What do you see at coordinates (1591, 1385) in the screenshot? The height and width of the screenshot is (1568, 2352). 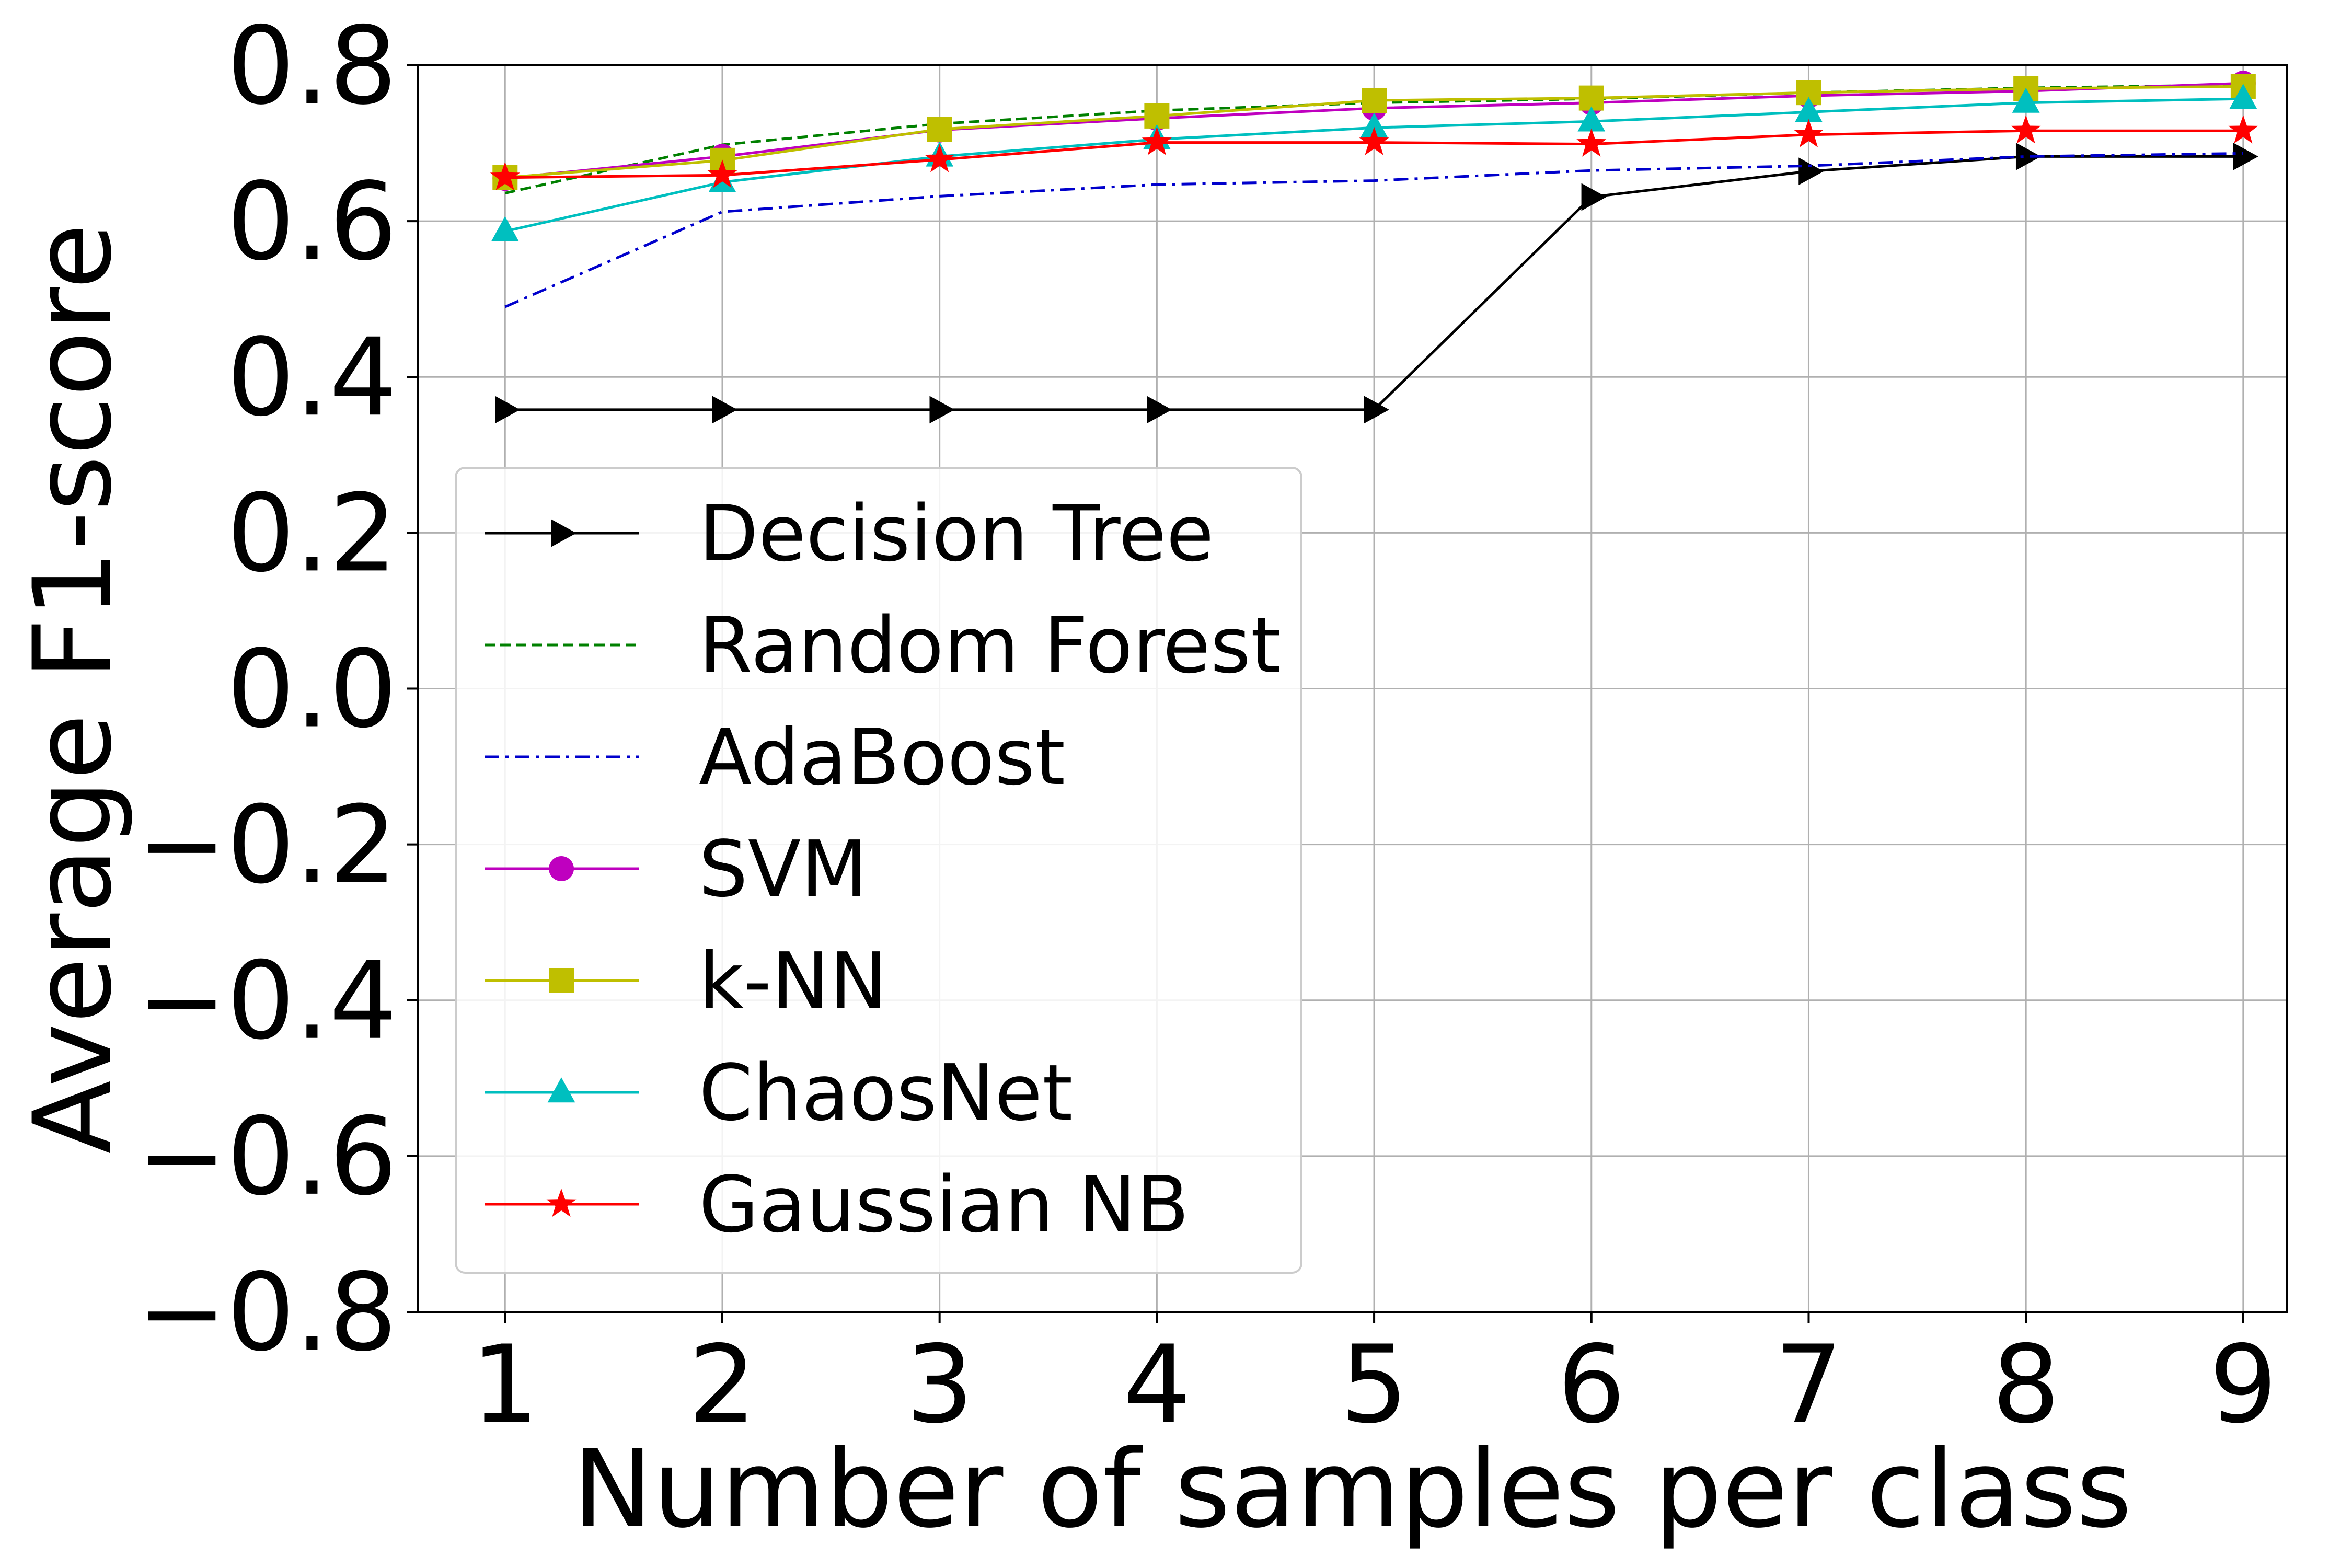 I see `x-tick-label: 6` at bounding box center [1591, 1385].